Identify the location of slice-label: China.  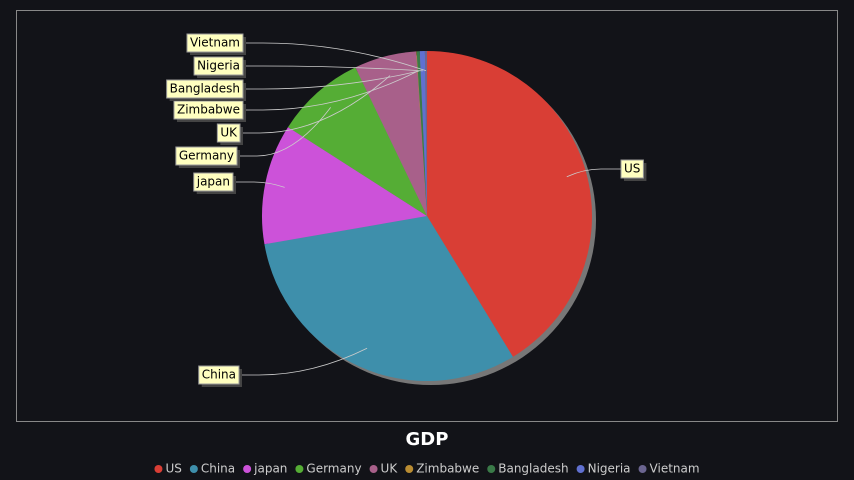
(220, 376).